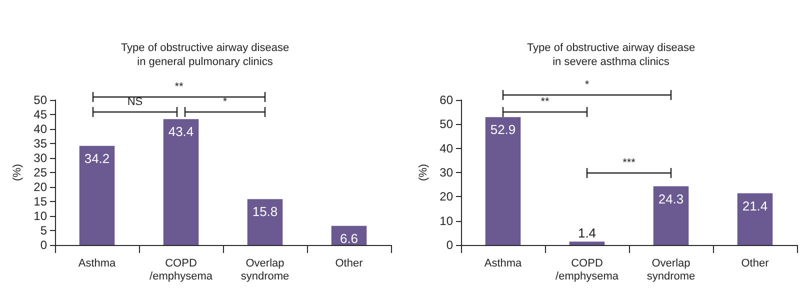  I want to click on data-label: 43.4, so click(181, 132).